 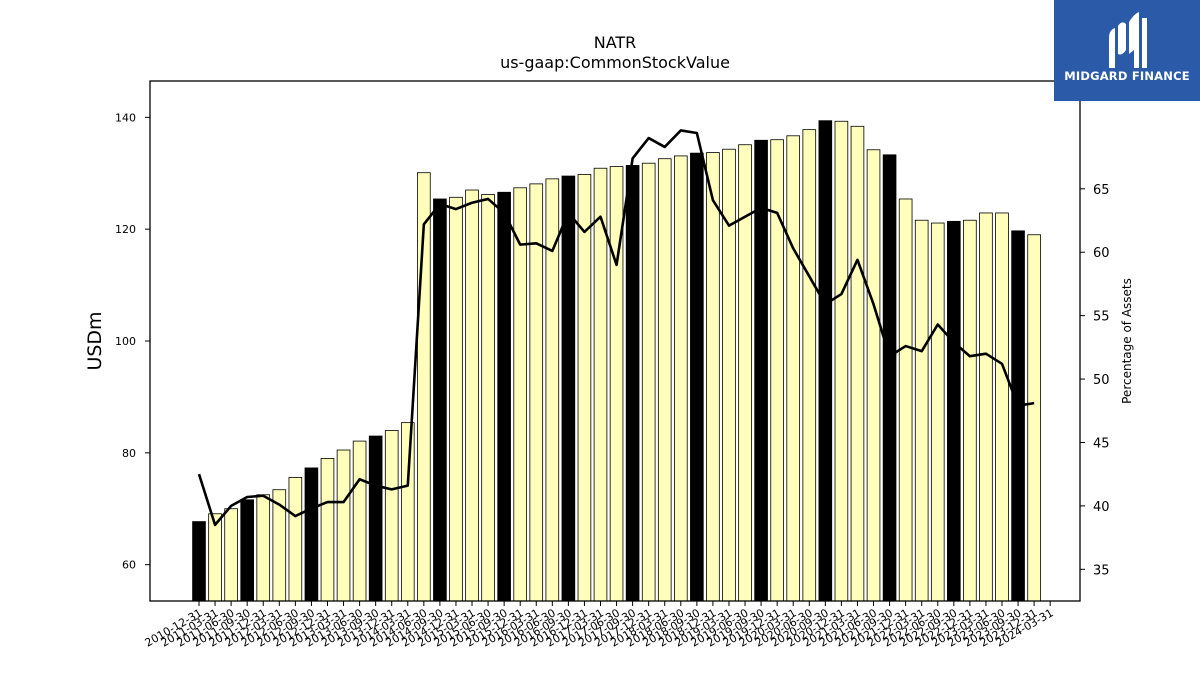 I want to click on midgard-m-logo-icon, so click(x=1128, y=40).